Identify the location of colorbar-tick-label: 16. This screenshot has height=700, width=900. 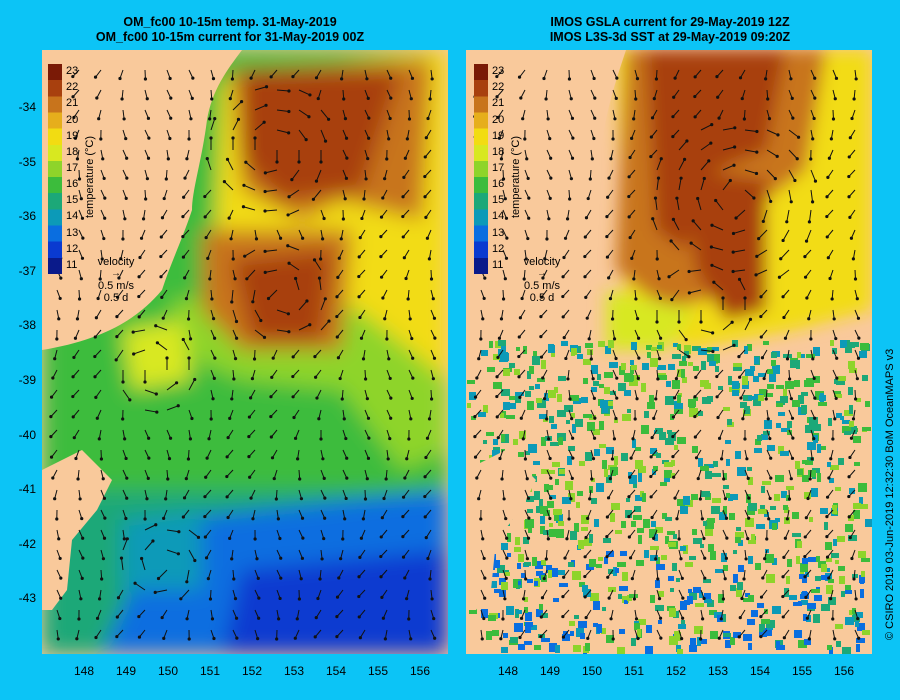
(72, 184).